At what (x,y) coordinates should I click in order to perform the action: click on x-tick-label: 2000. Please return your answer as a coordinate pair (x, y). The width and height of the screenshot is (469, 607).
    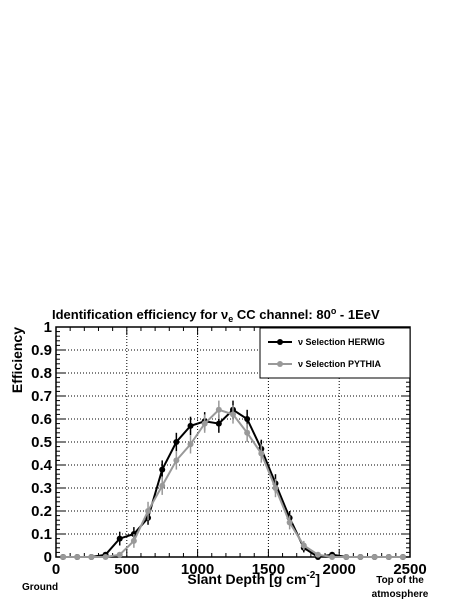
    Looking at the image, I should click on (339, 569).